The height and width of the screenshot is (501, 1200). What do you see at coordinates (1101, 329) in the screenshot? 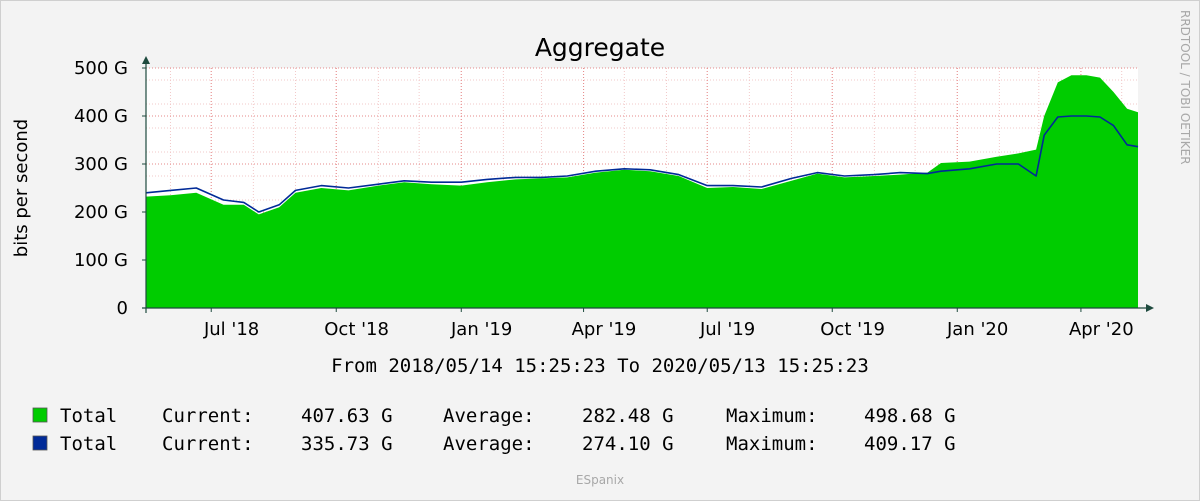
I see `x-tick-label: Apr '20` at bounding box center [1101, 329].